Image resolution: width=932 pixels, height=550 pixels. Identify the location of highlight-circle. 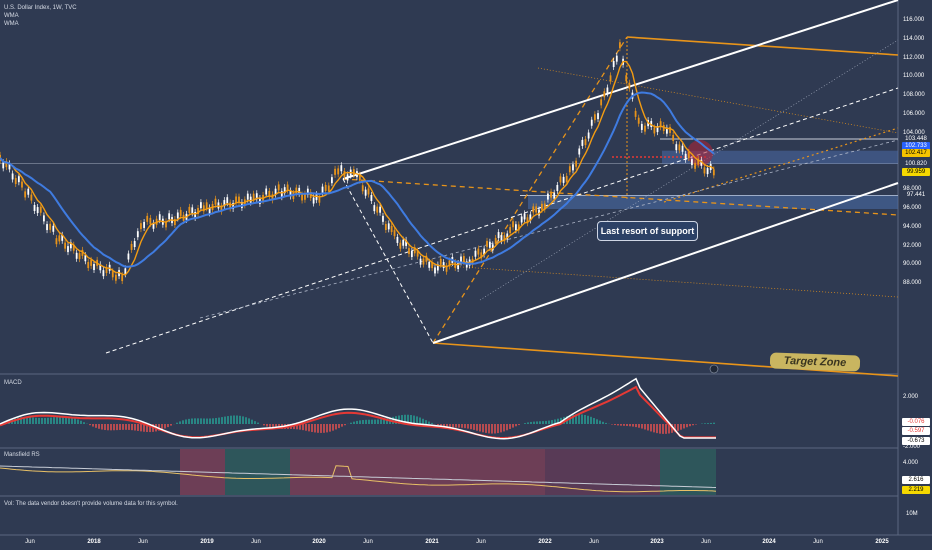
(700, 153).